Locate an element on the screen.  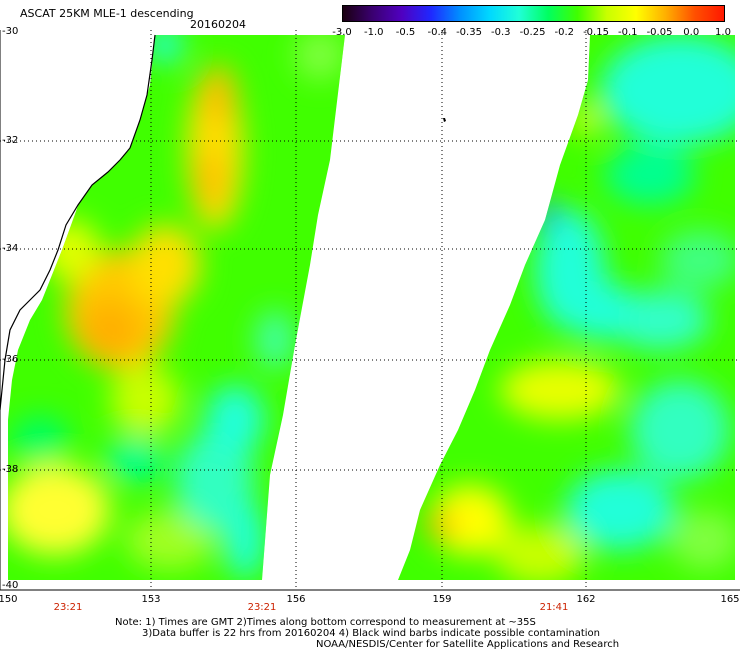
colorbar-tick-label: -0.25 is located at coordinates (532, 32).